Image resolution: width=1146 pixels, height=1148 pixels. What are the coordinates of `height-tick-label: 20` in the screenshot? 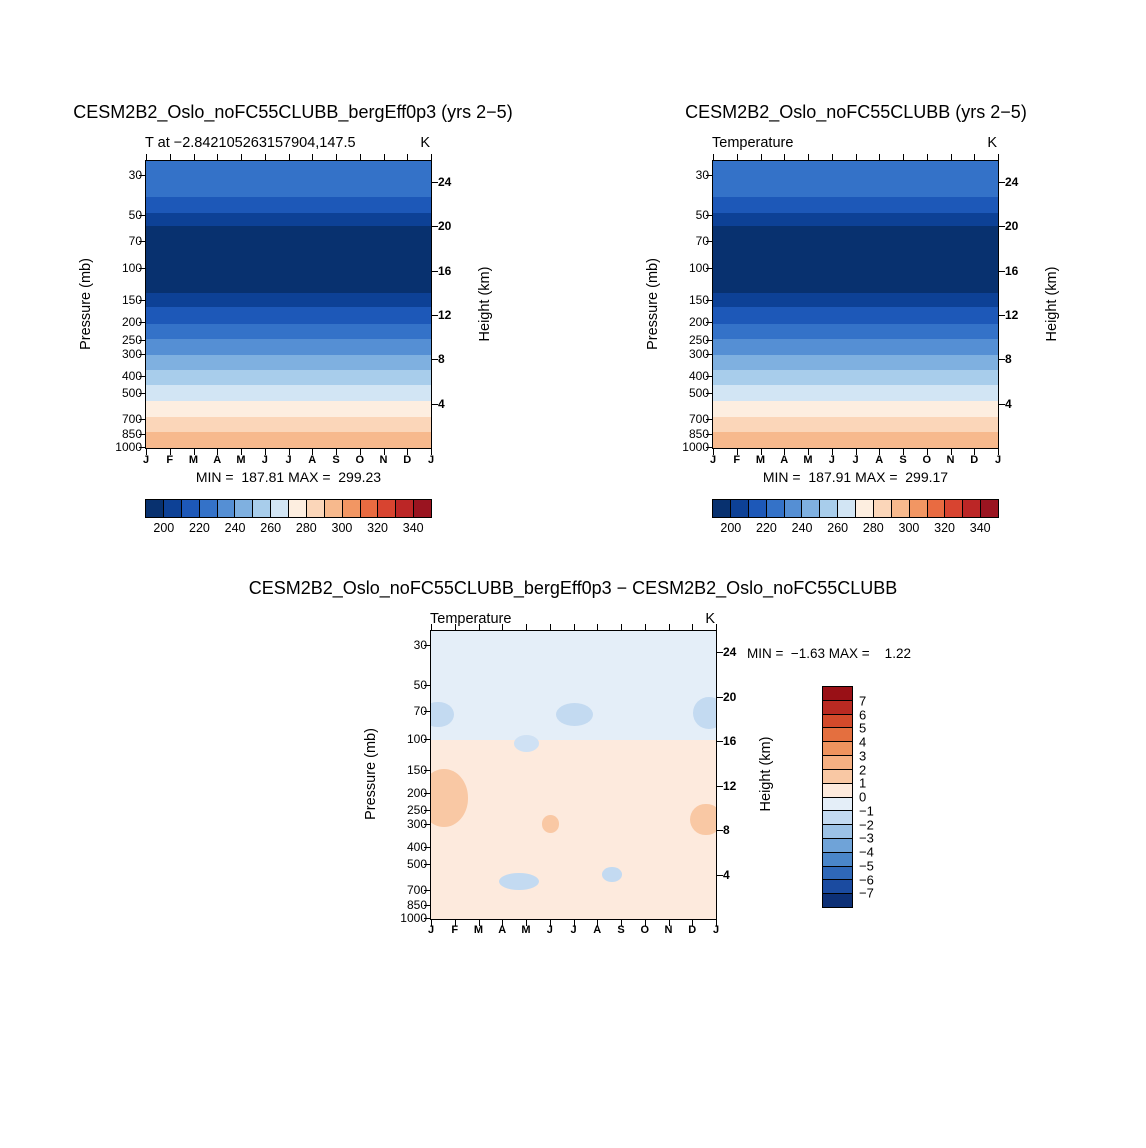 It's located at (445, 226).